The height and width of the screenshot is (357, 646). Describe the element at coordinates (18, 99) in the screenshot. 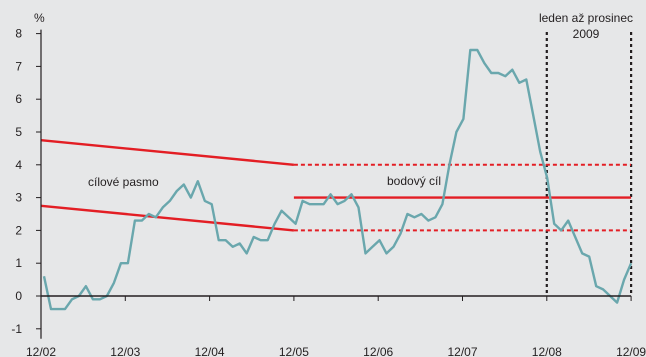

I see `y-tick-label: 6` at that location.